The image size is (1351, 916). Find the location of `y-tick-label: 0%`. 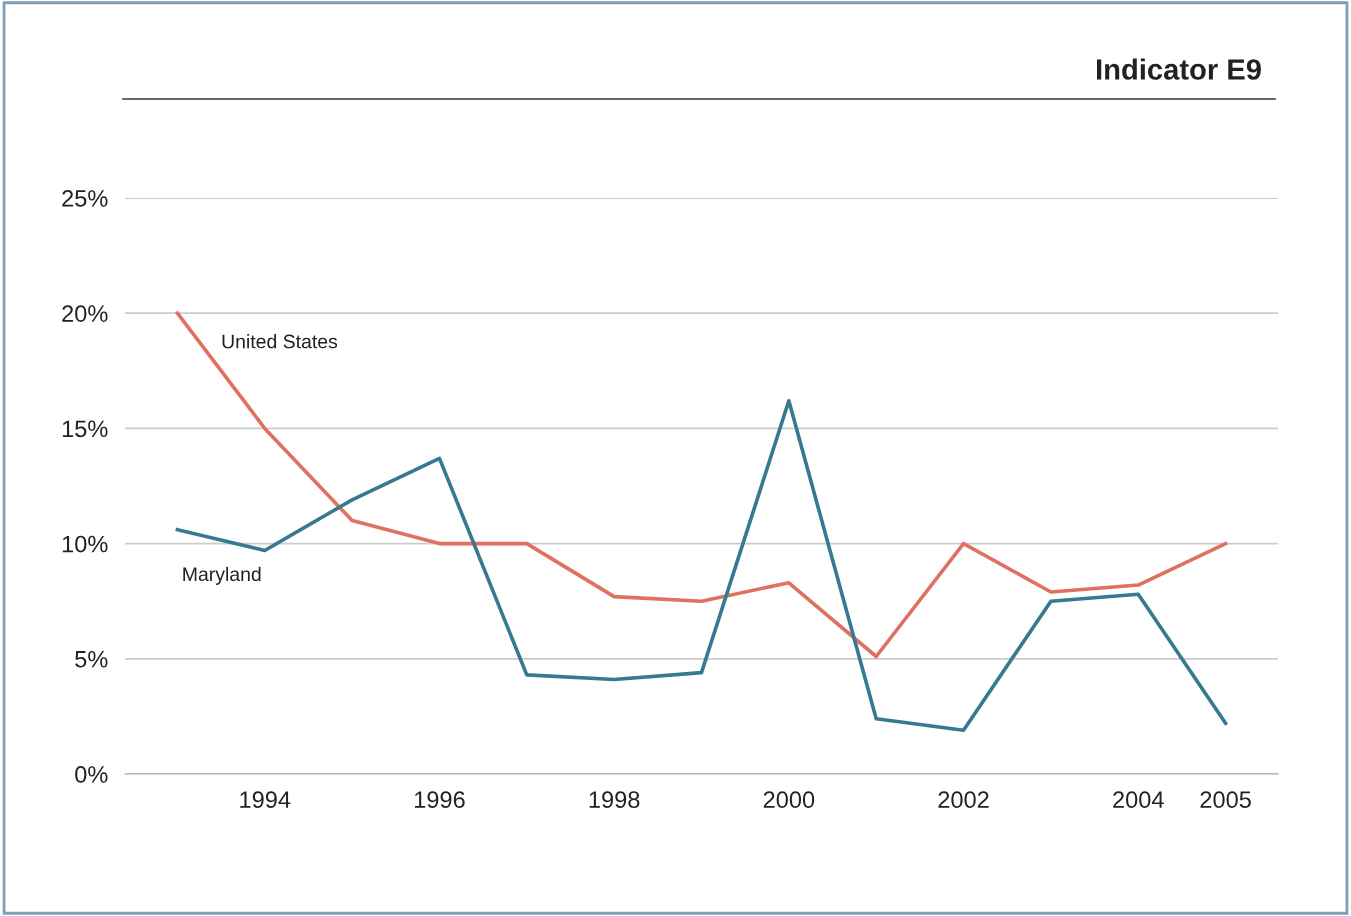

y-tick-label: 0% is located at coordinates (91, 774).